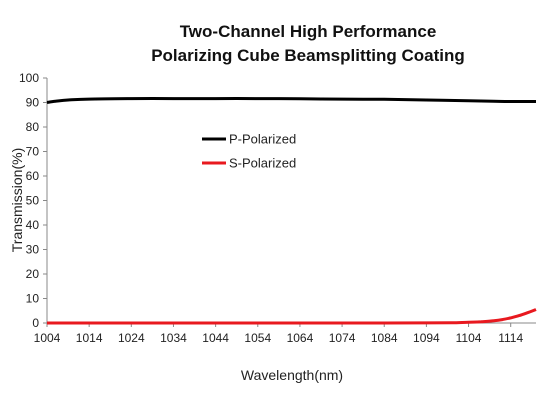 The image size is (560, 400). What do you see at coordinates (292, 375) in the screenshot?
I see `x-axis-label: Wavelength(nm)` at bounding box center [292, 375].